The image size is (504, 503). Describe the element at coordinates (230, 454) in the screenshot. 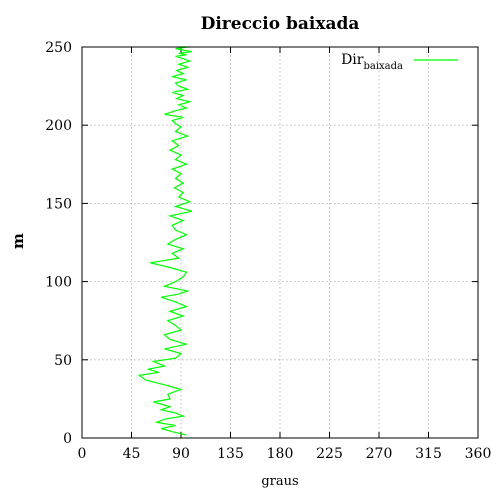

I see `x-tick-label: 135` at that location.